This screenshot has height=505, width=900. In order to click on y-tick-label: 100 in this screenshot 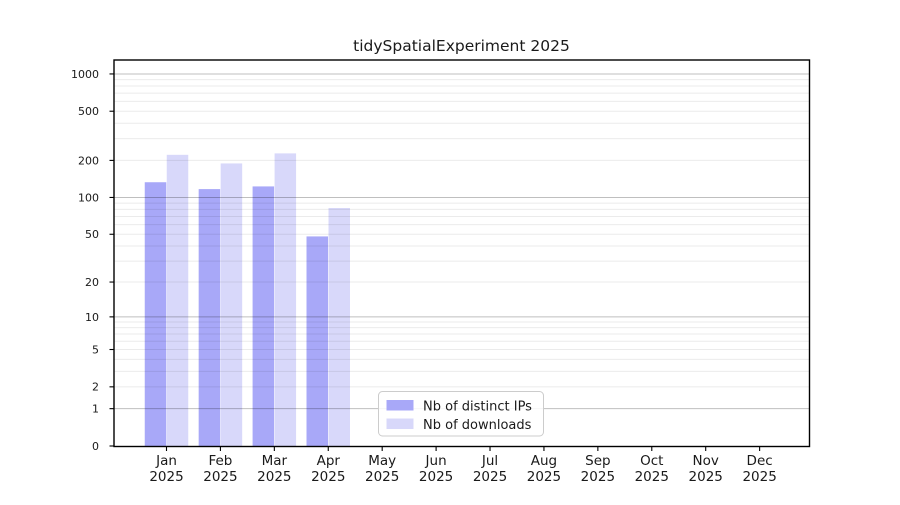, I will do `click(88, 197)`.